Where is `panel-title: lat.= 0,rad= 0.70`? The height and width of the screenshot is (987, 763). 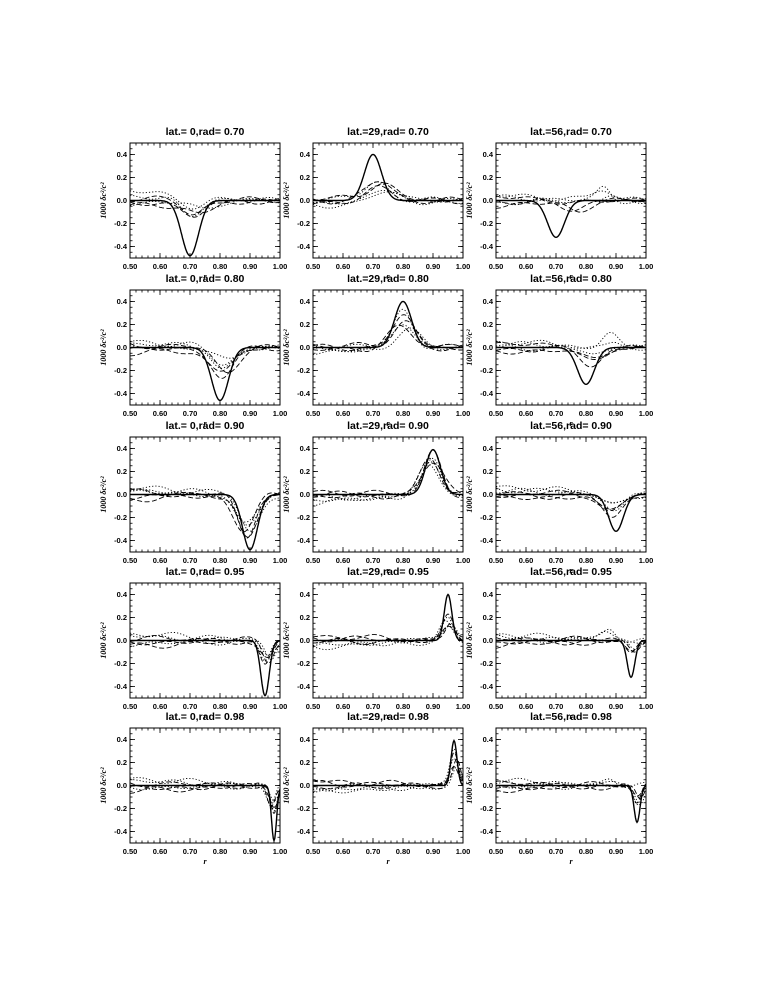 panel-title: lat.= 0,rad= 0.70 is located at coordinates (205, 132).